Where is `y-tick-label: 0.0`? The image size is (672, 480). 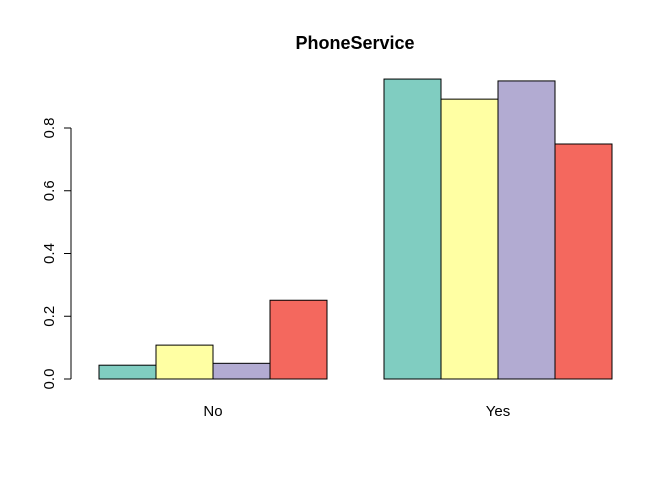 y-tick-label: 0.0 is located at coordinates (49, 379).